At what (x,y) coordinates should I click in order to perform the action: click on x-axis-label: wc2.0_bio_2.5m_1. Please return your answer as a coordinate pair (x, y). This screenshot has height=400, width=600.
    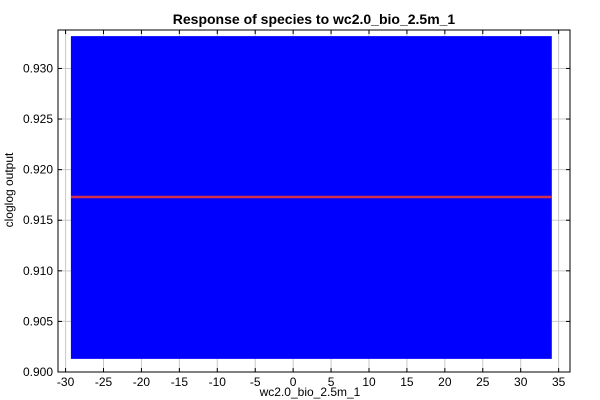
    Looking at the image, I should click on (310, 392).